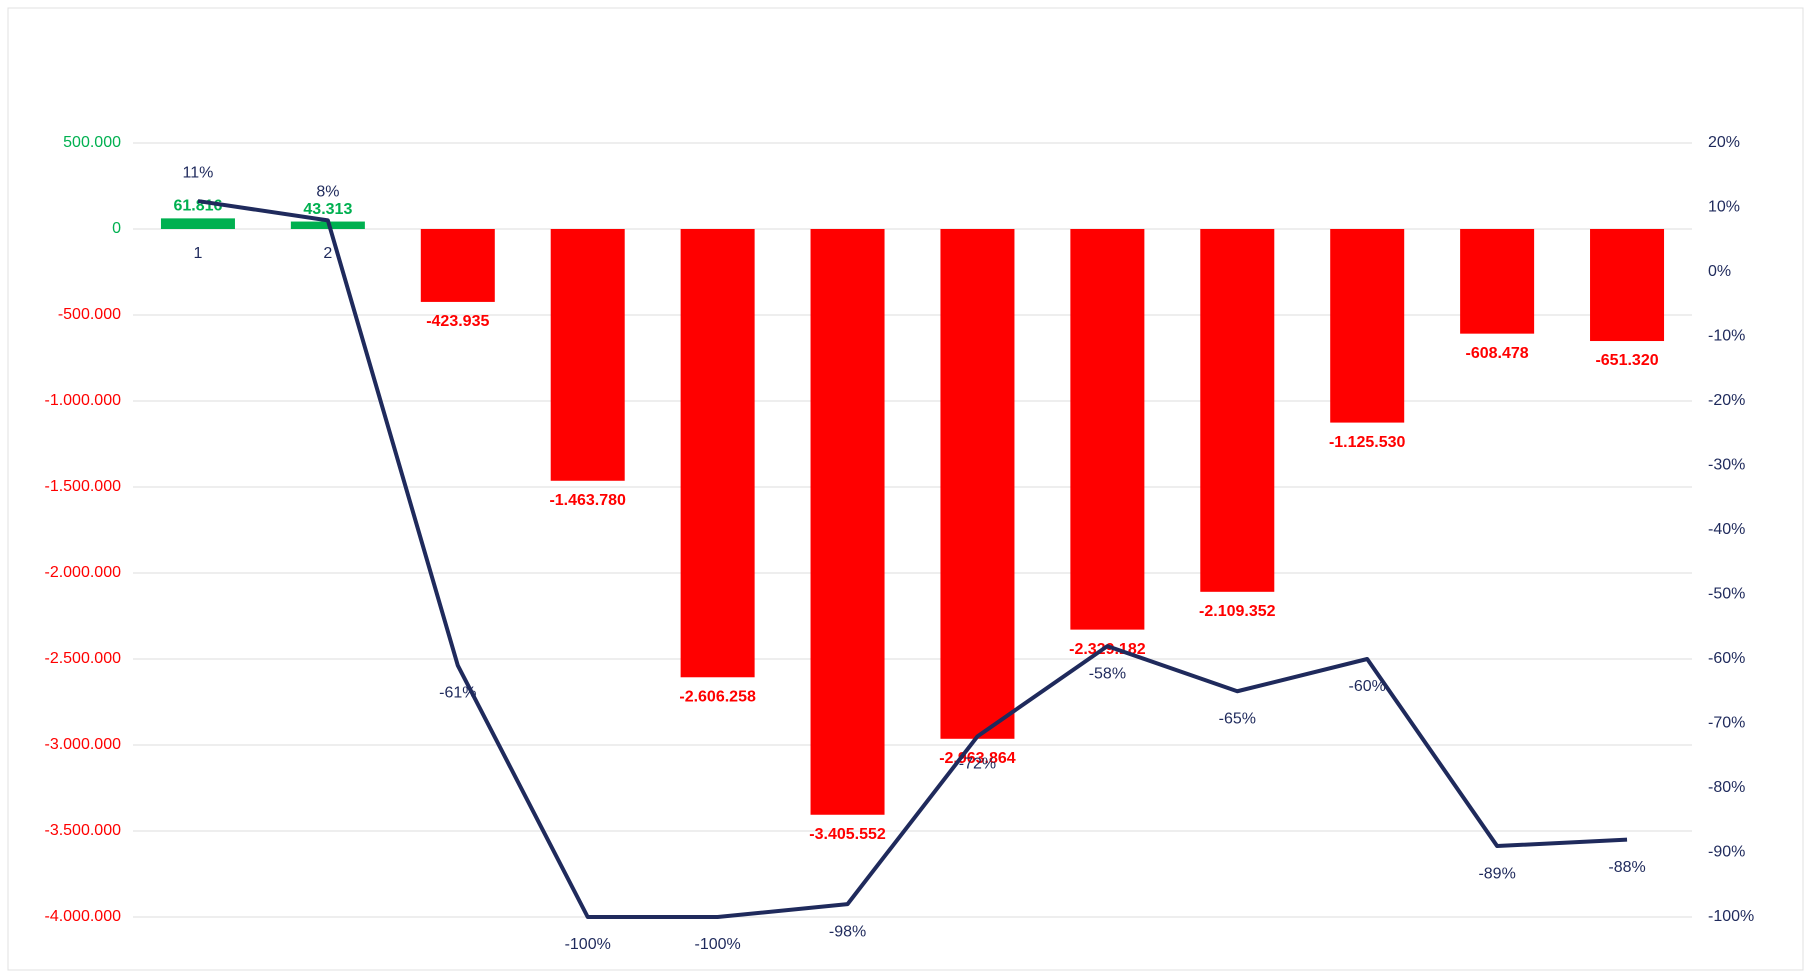 This screenshot has height=978, width=1811. What do you see at coordinates (1367, 686) in the screenshot?
I see `line-value-label: -60%` at bounding box center [1367, 686].